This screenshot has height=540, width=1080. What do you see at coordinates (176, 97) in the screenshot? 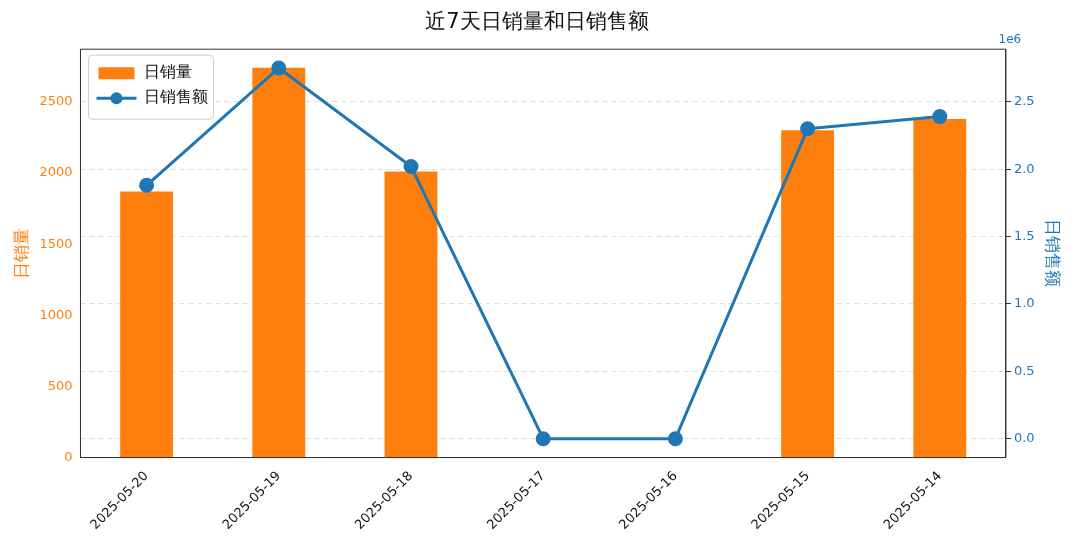
I see `legend-label: 日销售额` at bounding box center [176, 97].